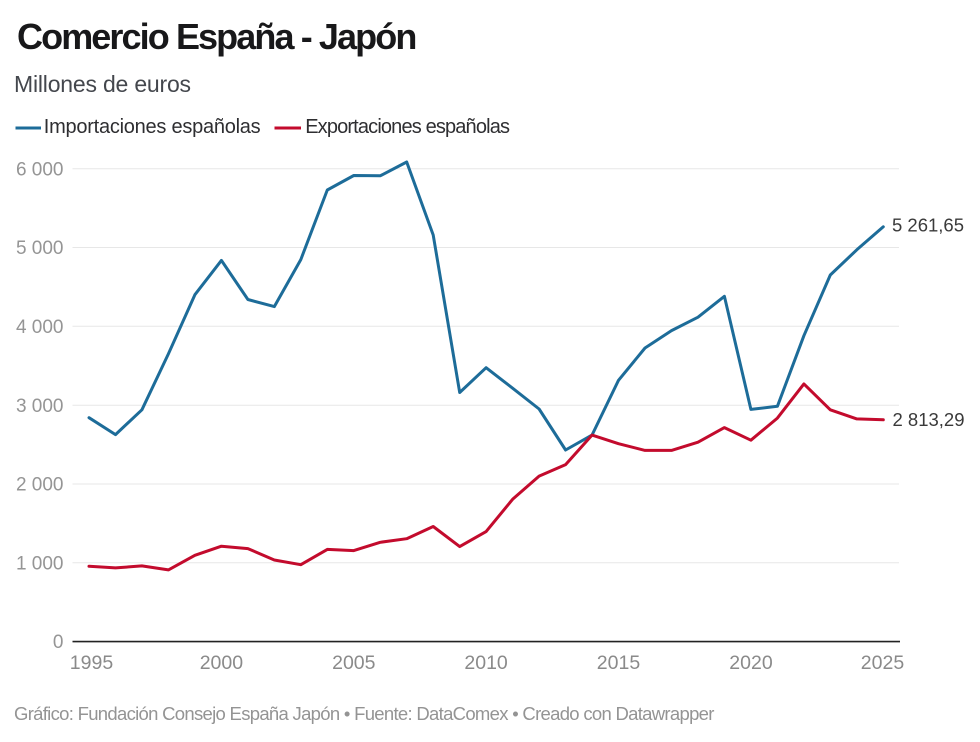 The width and height of the screenshot is (980, 742). Describe the element at coordinates (929, 419) in the screenshot. I see `svg-text: 2 813,29` at that location.